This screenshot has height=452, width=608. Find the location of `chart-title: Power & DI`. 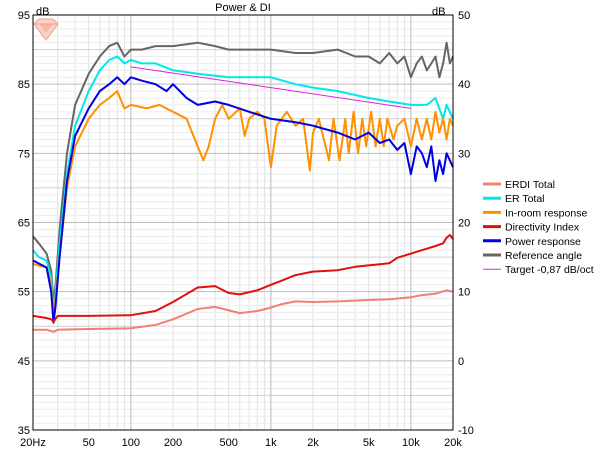

chart-title: Power & DI is located at coordinates (243, 8).